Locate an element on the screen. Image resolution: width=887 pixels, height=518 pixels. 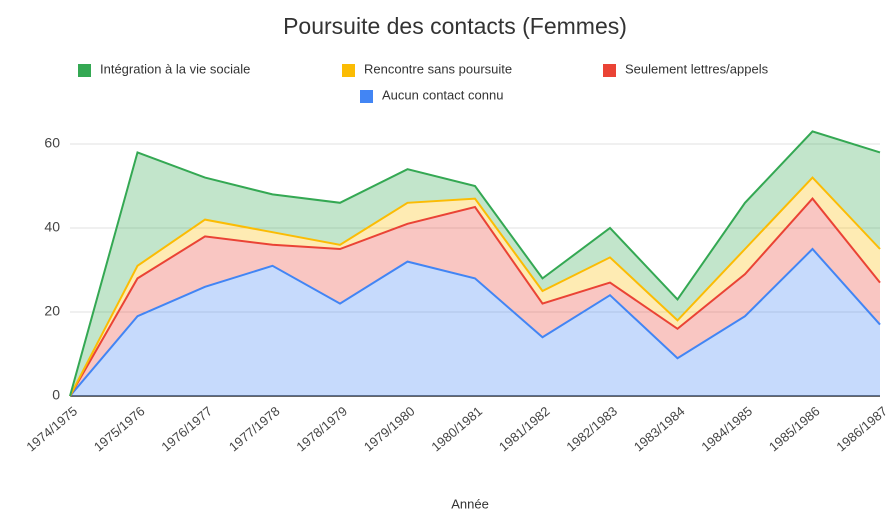
x-tick-label: 1974/1975 is located at coordinates (51, 428).